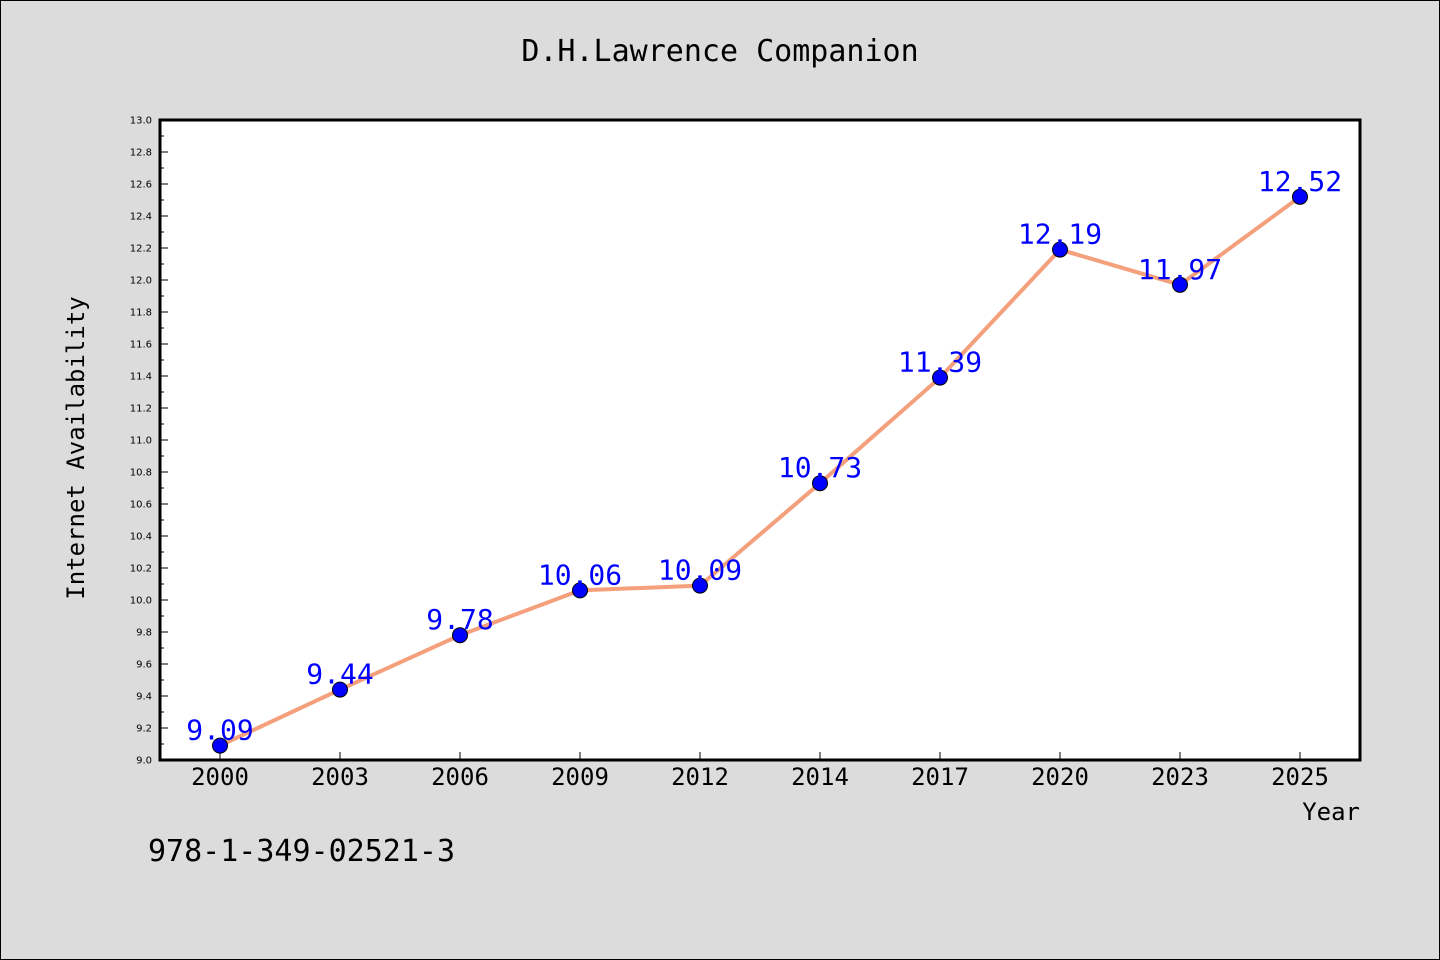 The height and width of the screenshot is (960, 1440). Describe the element at coordinates (141, 313) in the screenshot. I see `y-tick-label: 11.8` at that location.